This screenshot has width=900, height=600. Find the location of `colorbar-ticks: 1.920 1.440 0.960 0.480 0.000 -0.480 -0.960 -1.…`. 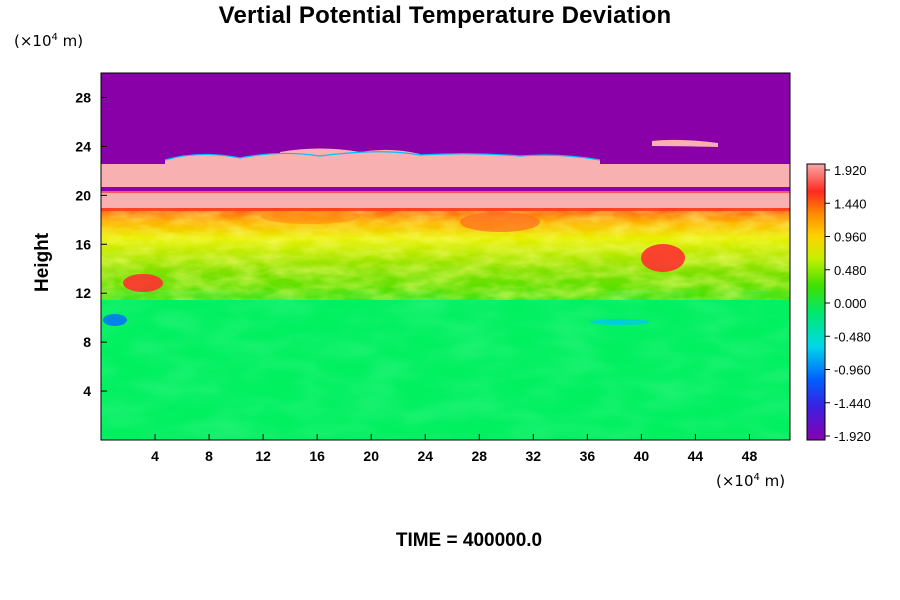

colorbar-ticks: 1.920 1.440 0.960 0.480 0.000 -0.480 -0.960 -1.… is located at coordinates (848, 303).